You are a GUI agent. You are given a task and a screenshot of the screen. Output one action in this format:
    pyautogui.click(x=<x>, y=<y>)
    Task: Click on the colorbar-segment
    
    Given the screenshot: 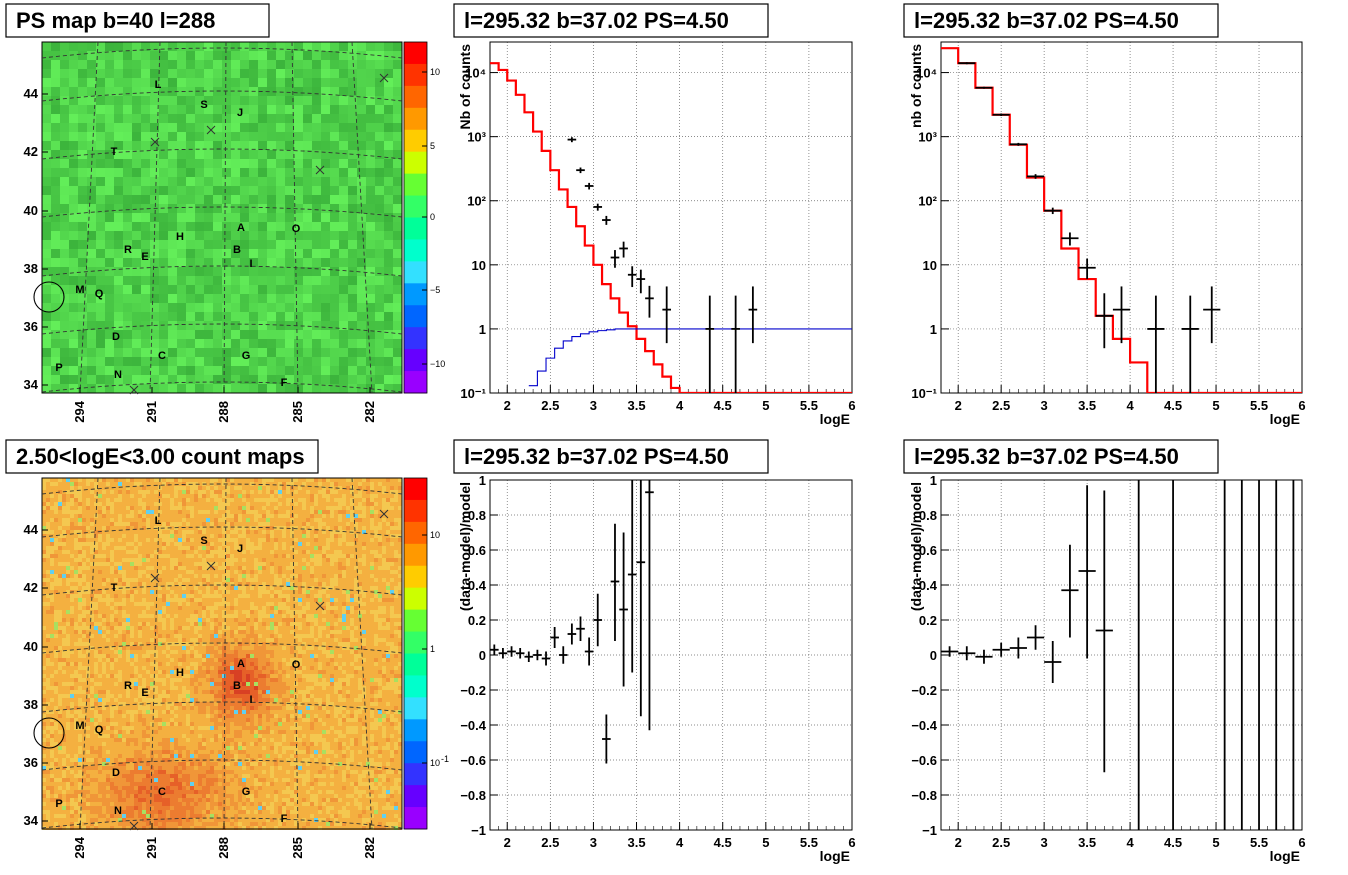 What is the action you would take?
    pyautogui.click(x=415, y=53)
    